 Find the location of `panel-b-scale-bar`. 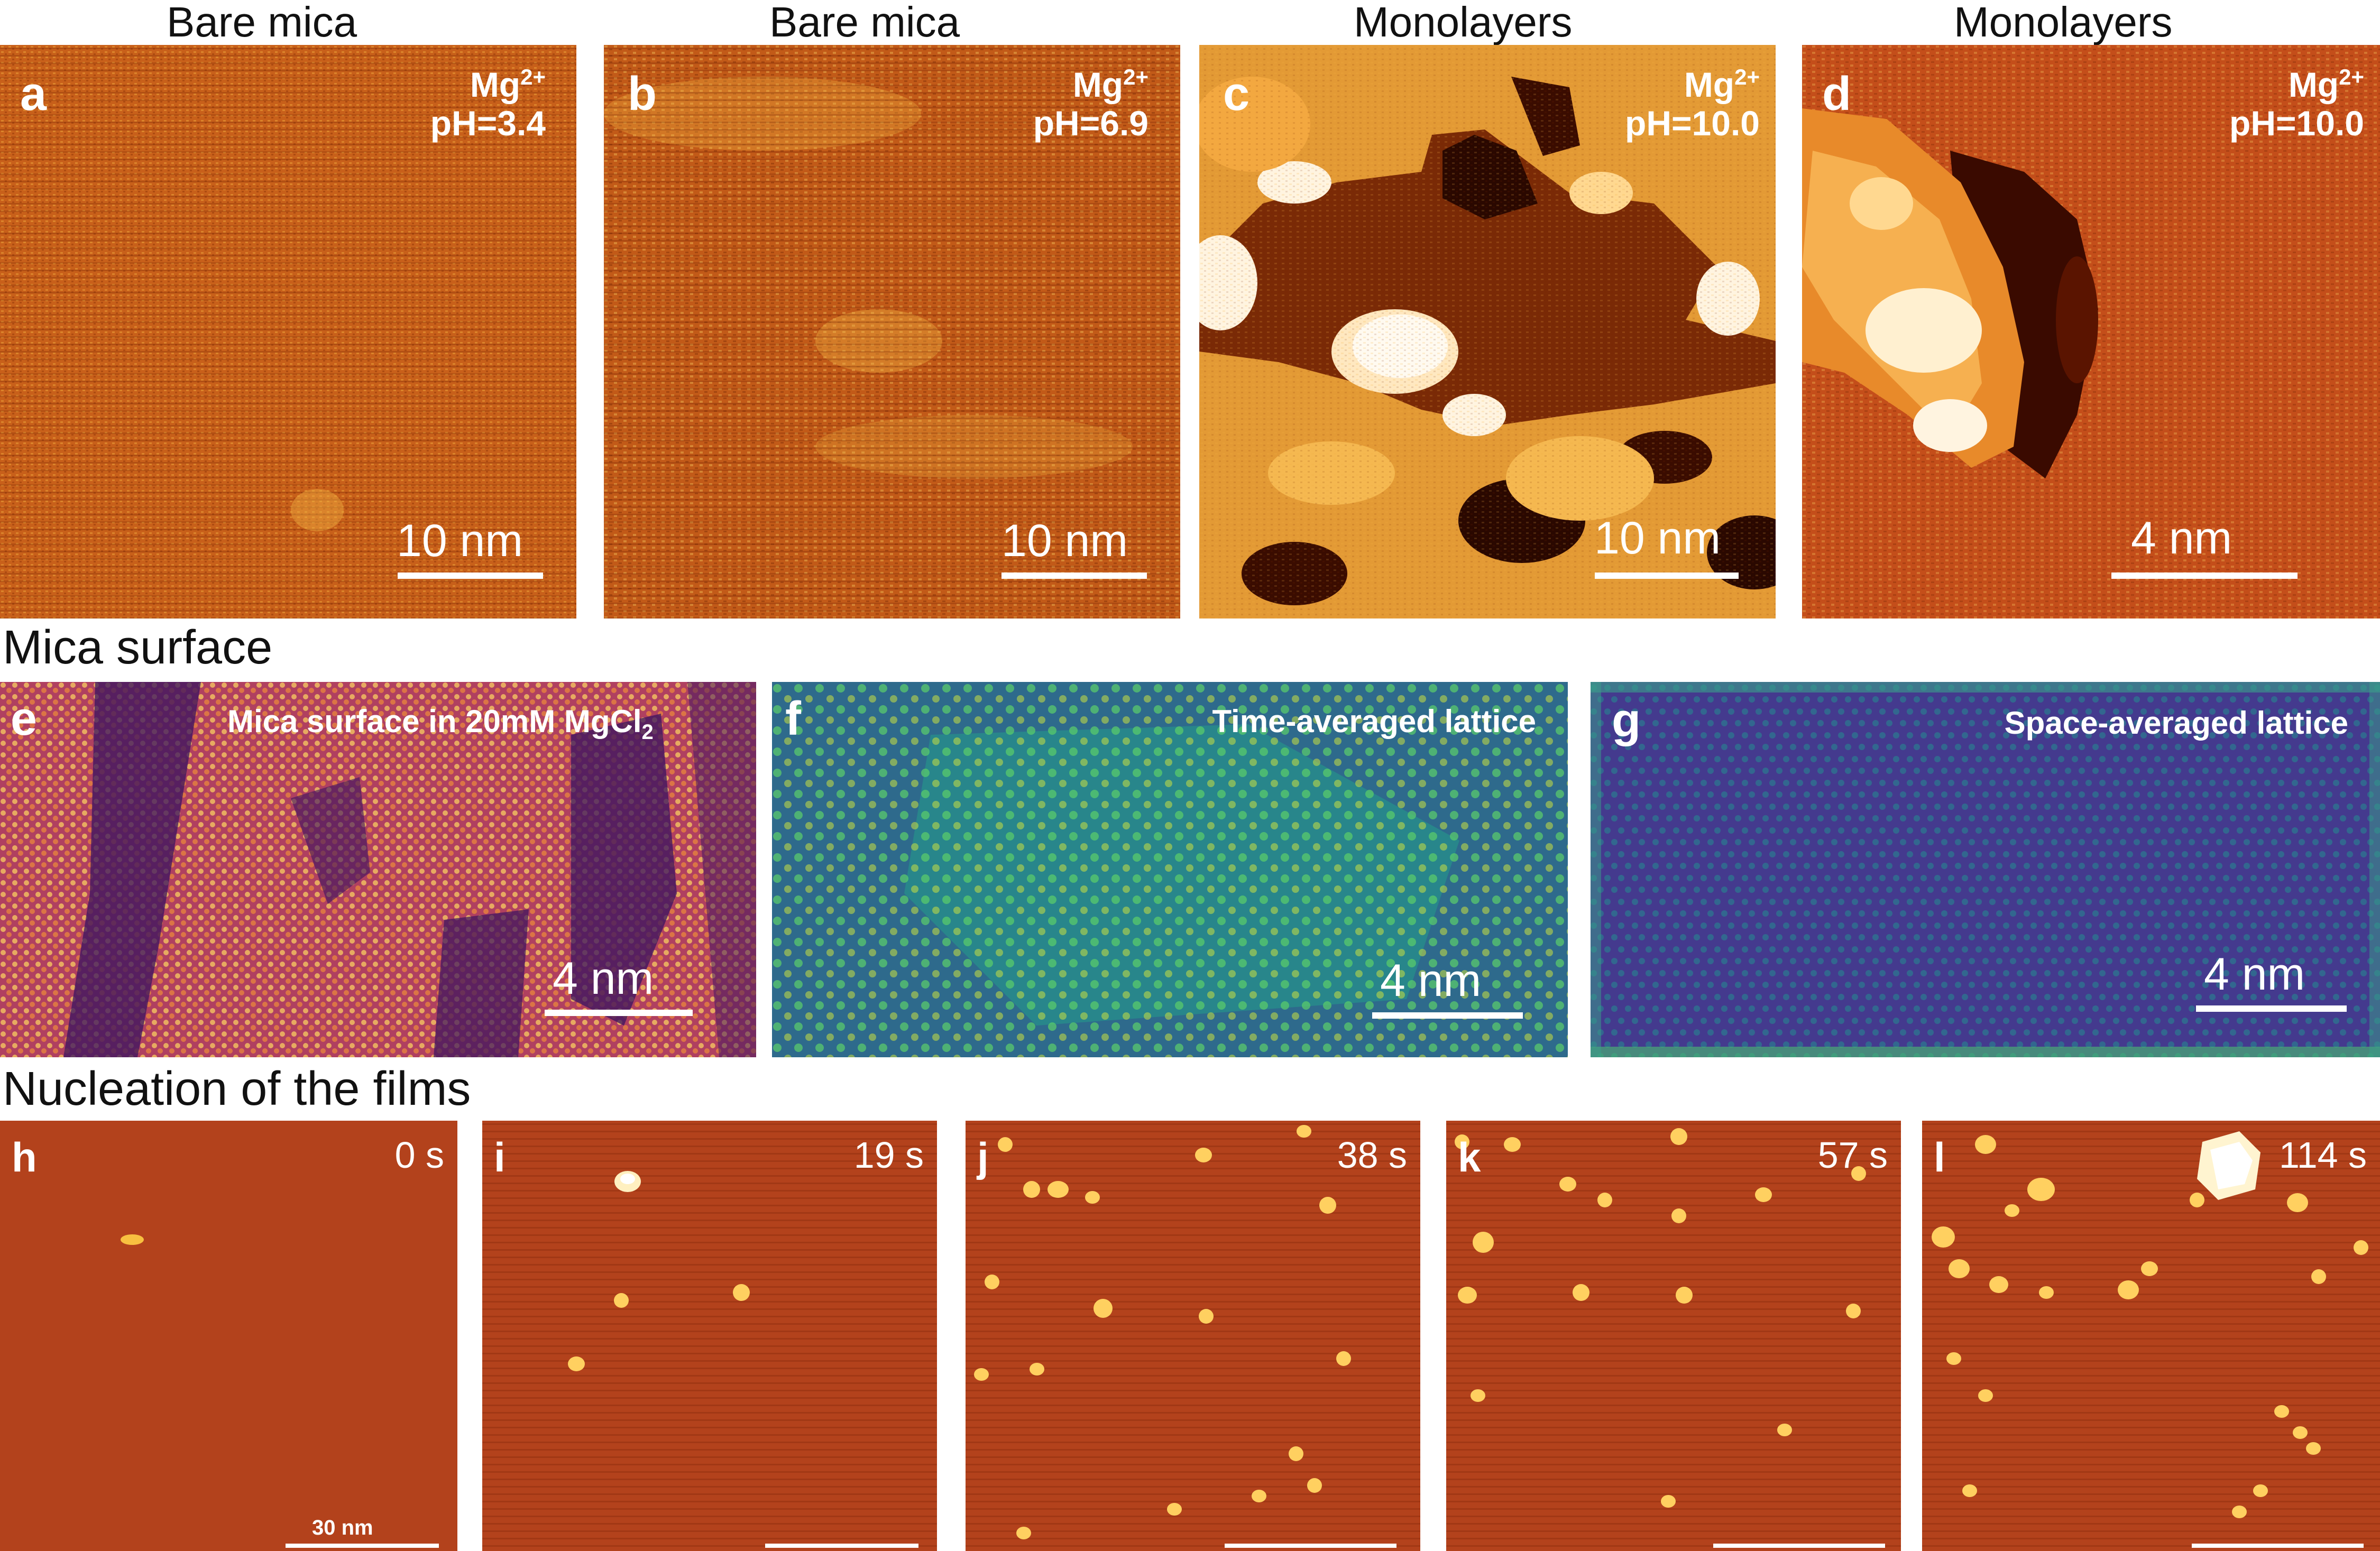

panel-b-scale-bar is located at coordinates (1074, 576).